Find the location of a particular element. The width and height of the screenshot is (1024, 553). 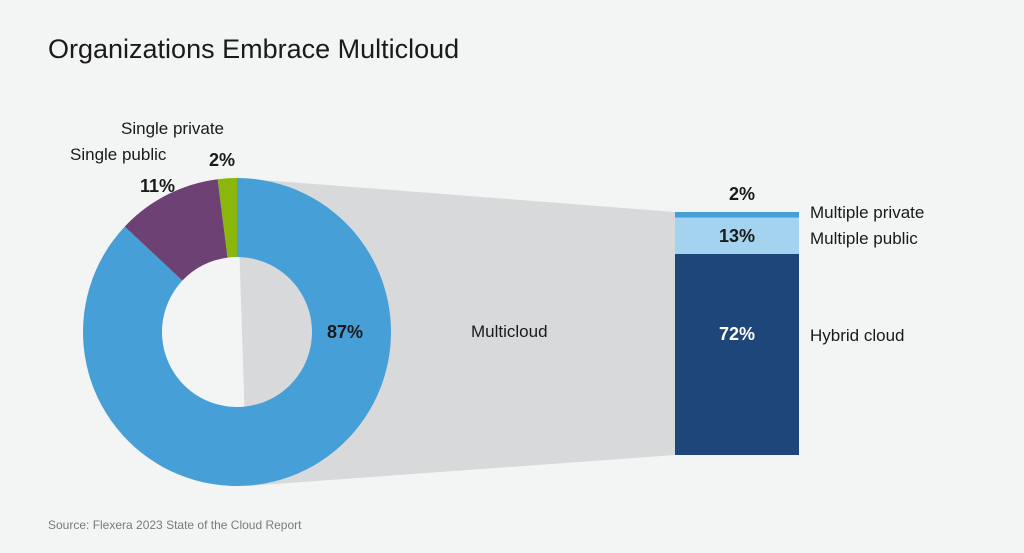

segment-name-multiple-public: Multiple public is located at coordinates (864, 238).